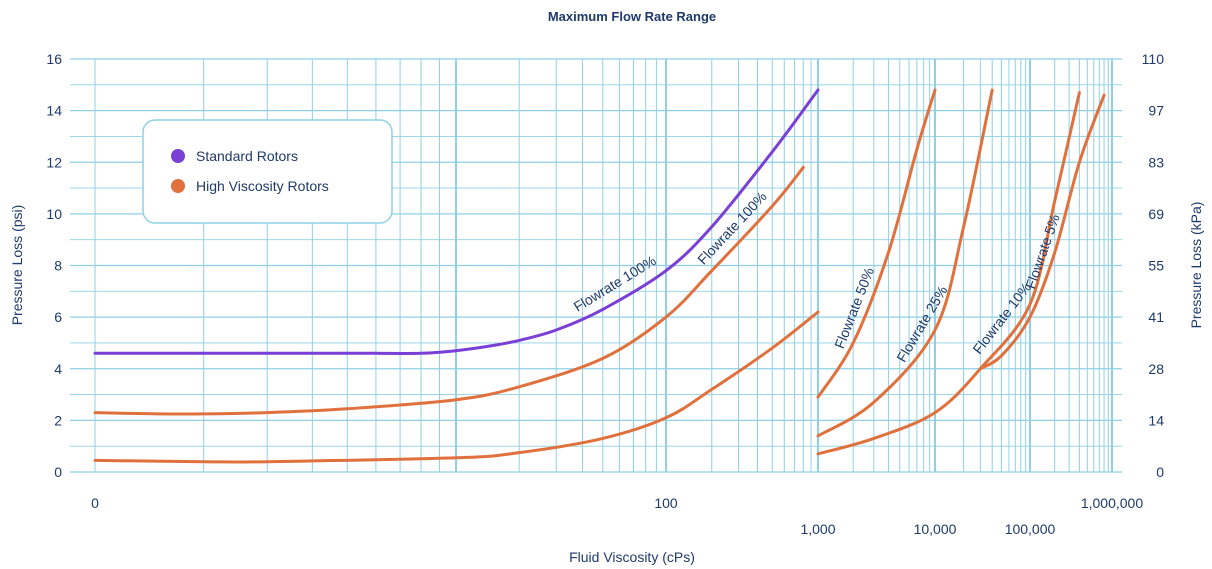 The height and width of the screenshot is (569, 1212). What do you see at coordinates (731, 227) in the screenshot?
I see `series-label-1: Flowrate 100%` at bounding box center [731, 227].